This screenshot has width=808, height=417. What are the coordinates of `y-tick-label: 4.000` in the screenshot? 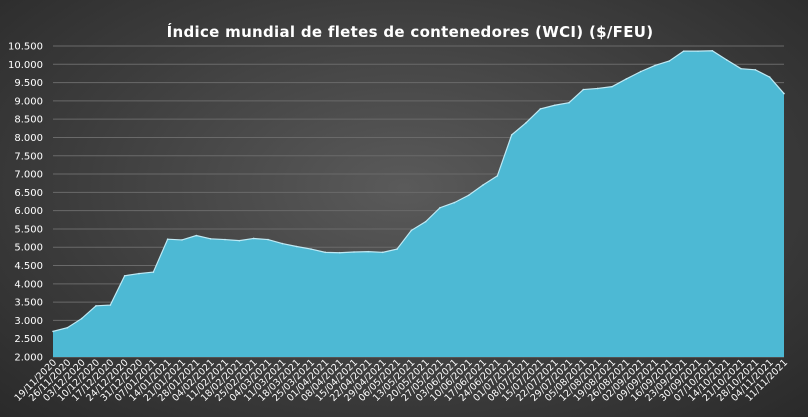 It's located at (28, 284).